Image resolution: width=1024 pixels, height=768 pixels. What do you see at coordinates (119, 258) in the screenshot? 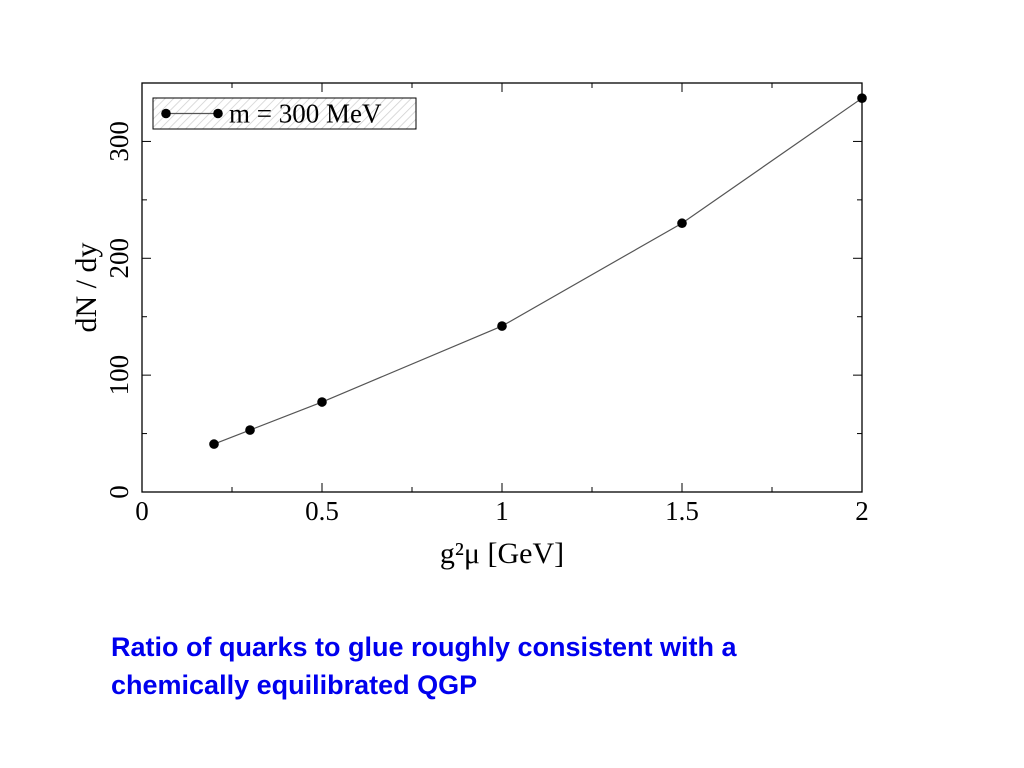
I see `y-tick-label: 200` at bounding box center [119, 258].